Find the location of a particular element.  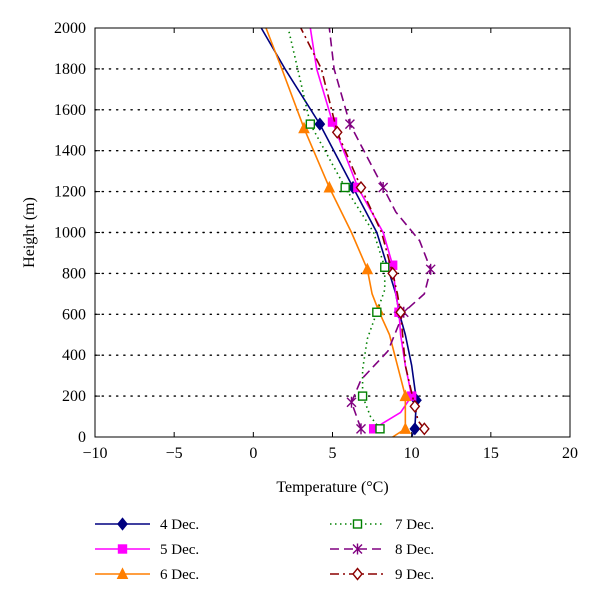

legend-item: 9 Dec. is located at coordinates (382, 575).